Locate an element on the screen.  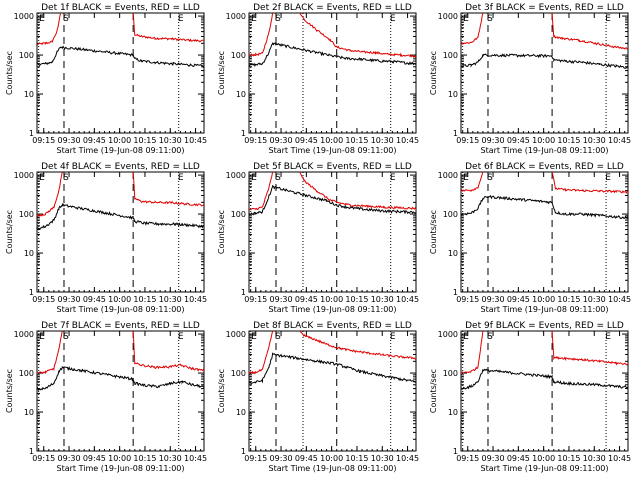
panel-title: Det 3f BLACK = Events, RED = LLD is located at coordinates (544, 8).